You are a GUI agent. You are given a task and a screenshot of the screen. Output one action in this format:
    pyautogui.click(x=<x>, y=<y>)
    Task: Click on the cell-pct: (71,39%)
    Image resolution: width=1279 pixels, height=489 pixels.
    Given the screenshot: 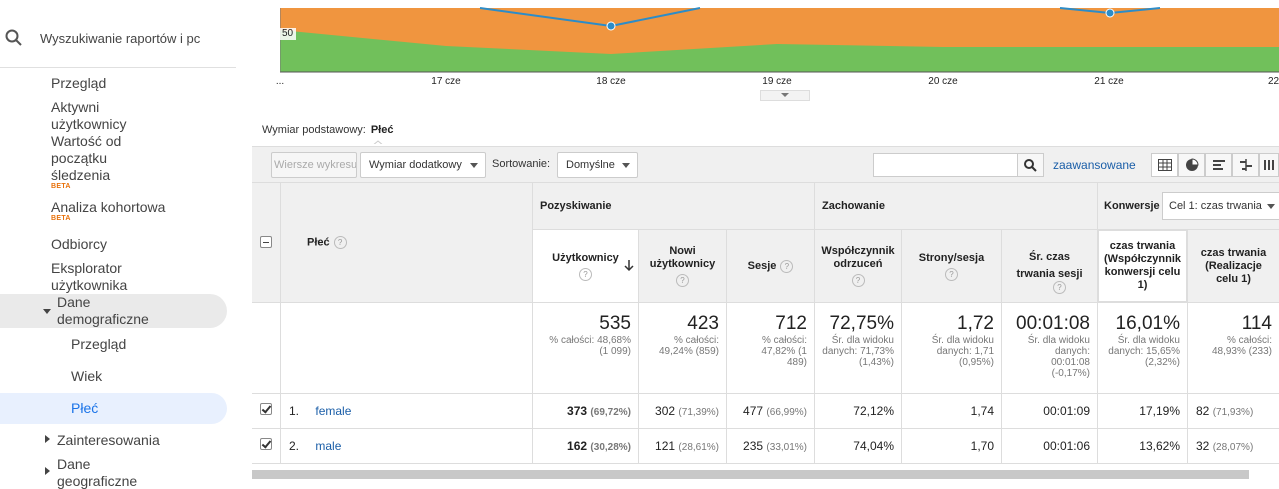 What is the action you would take?
    pyautogui.click(x=698, y=412)
    